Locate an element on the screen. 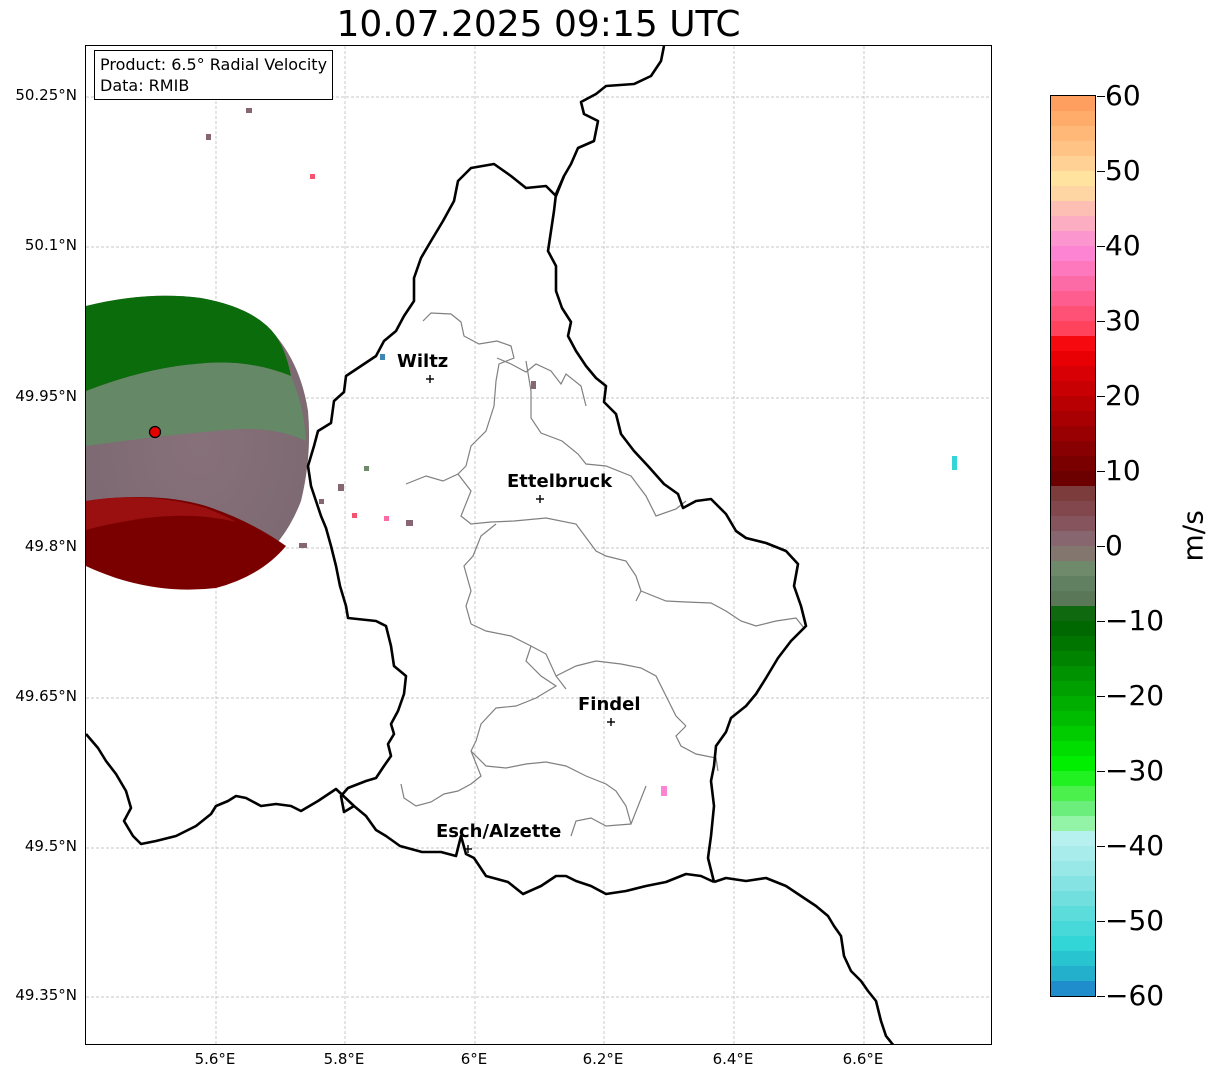 Image resolution: width=1207 pixels, height=1081 pixels. lat-label: 49.5°N is located at coordinates (50, 846).